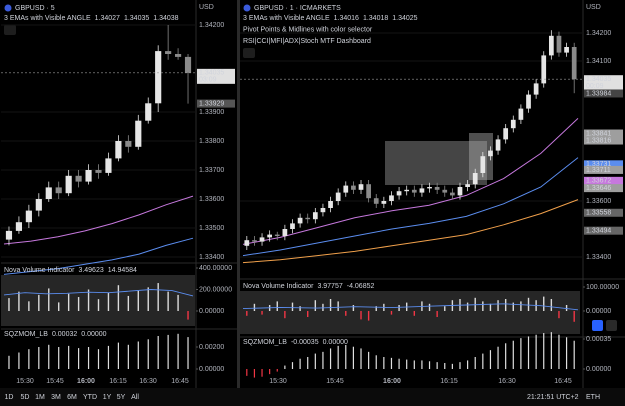 This screenshot has height=406, width=625. What do you see at coordinates (211, 141) in the screenshot?
I see `price-tick-label: 1.33800` at bounding box center [211, 141].